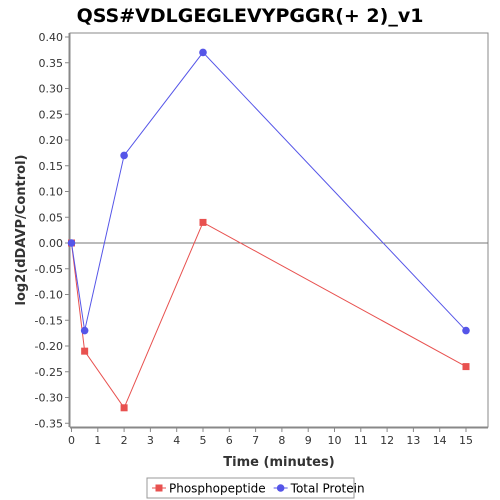 The image size is (500, 500). Describe the element at coordinates (51, 166) in the screenshot. I see `y-tick-label: 0.15` at that location.